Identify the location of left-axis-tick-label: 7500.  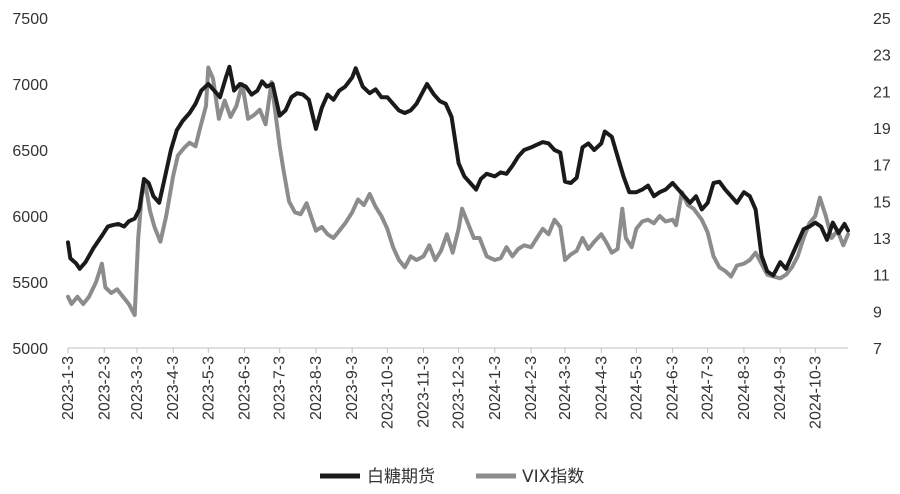
(30, 19).